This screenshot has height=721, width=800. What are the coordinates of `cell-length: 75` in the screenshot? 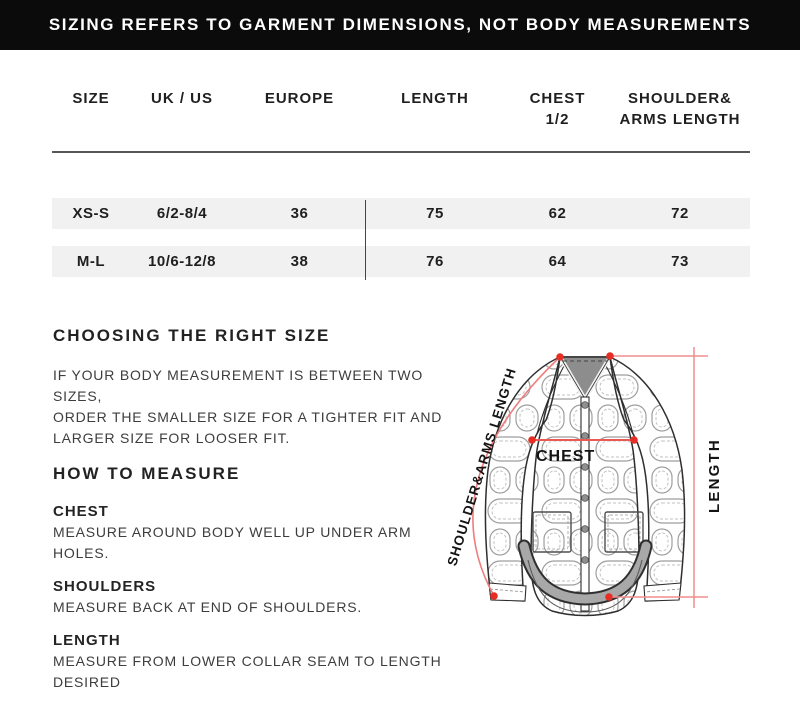 It's located at (435, 213).